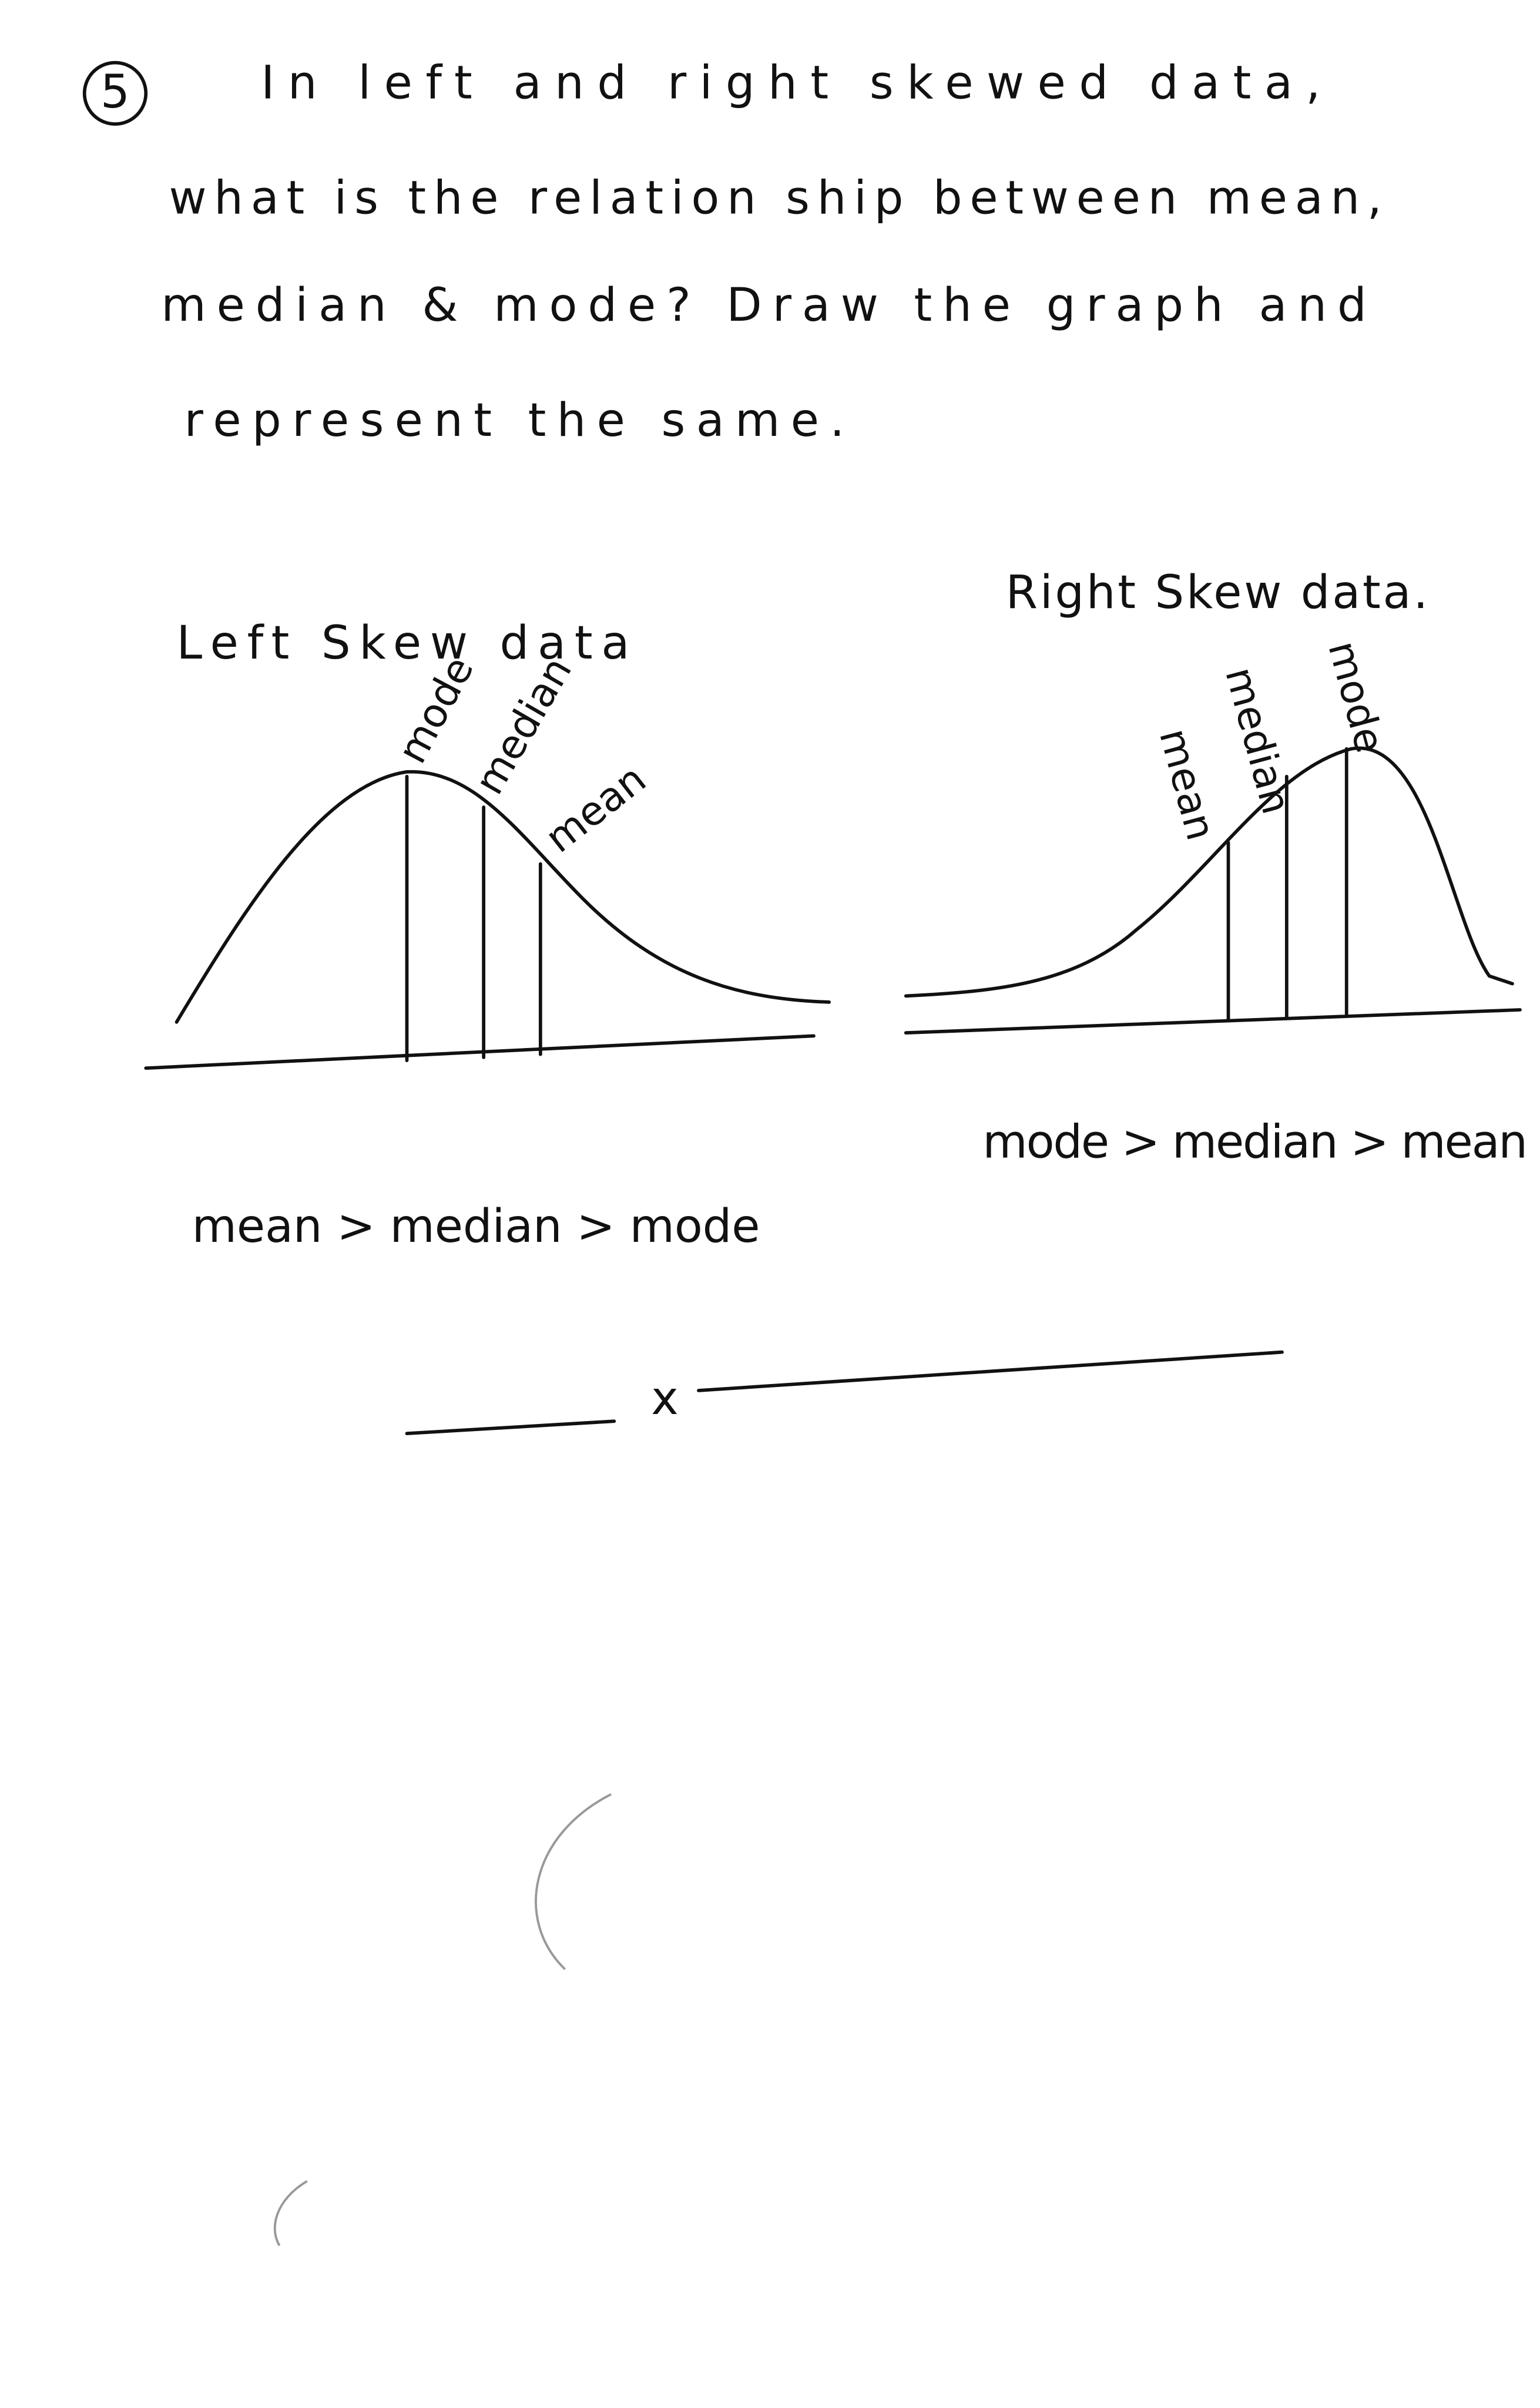 Image resolution: width=1540 pixels, height=2408 pixels. I want to click on relation: mode > median > mean, so click(1255, 1141).